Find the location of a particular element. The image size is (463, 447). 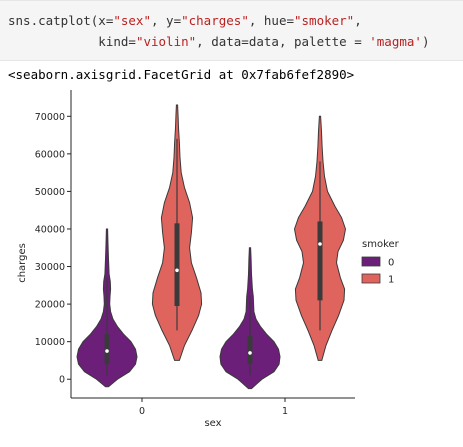

x-tick-label: 0 is located at coordinates (142, 411).